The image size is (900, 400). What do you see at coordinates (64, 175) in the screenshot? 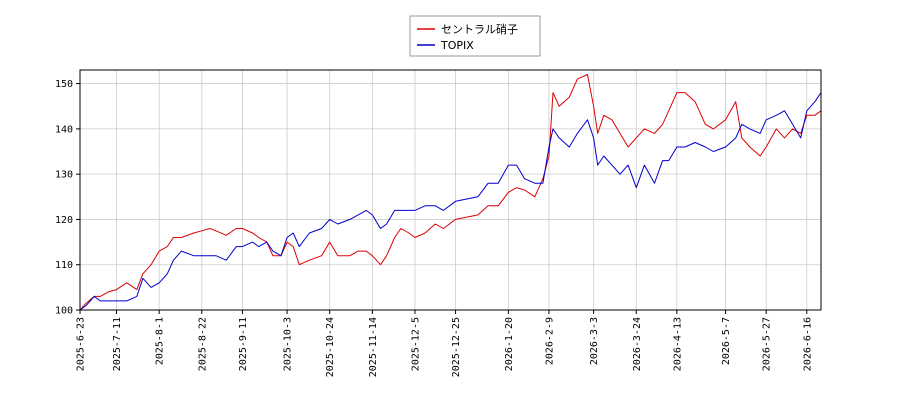
I see `y-tick-label: 130` at bounding box center [64, 175].